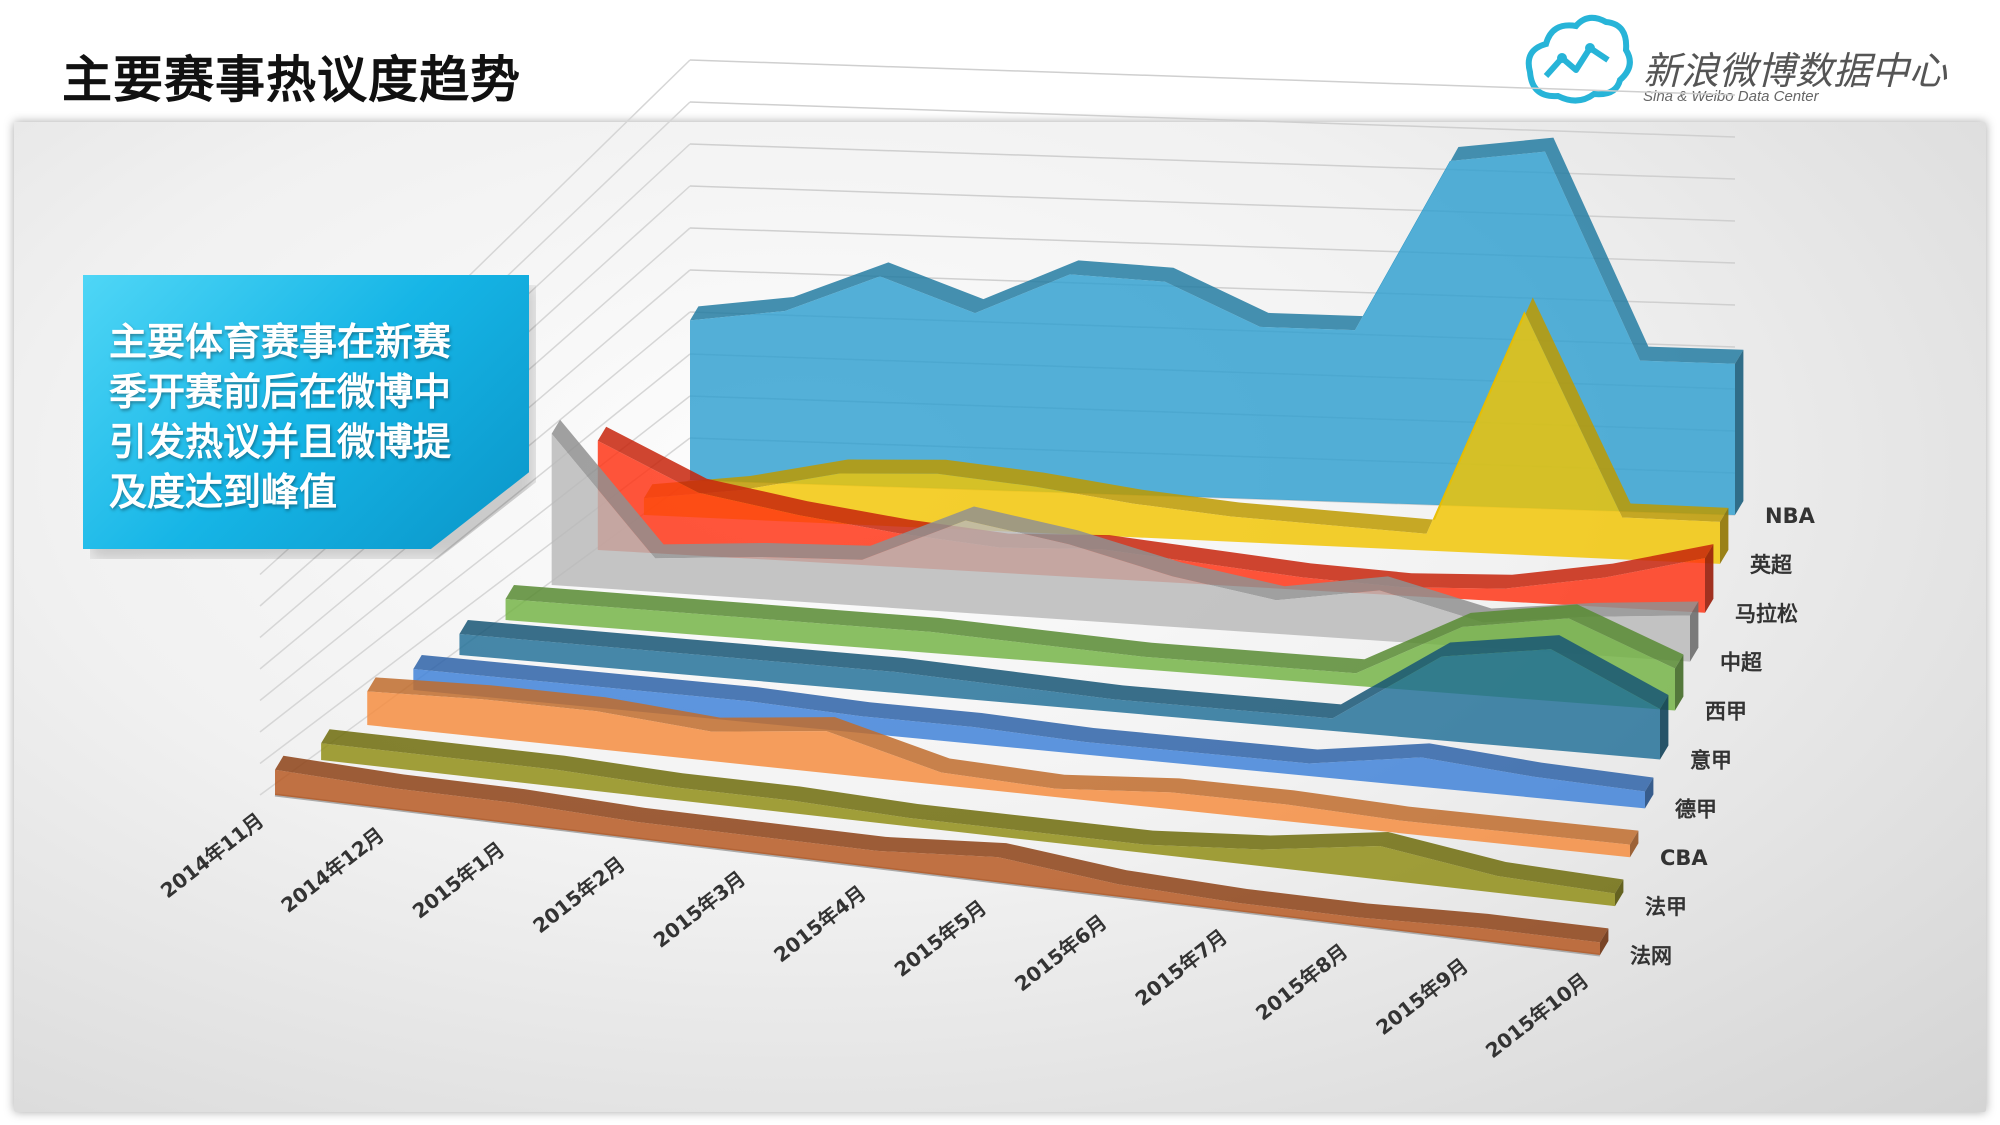  Describe the element at coordinates (1301, 982) in the screenshot. I see `x-tick-label: 2015年8月` at that location.